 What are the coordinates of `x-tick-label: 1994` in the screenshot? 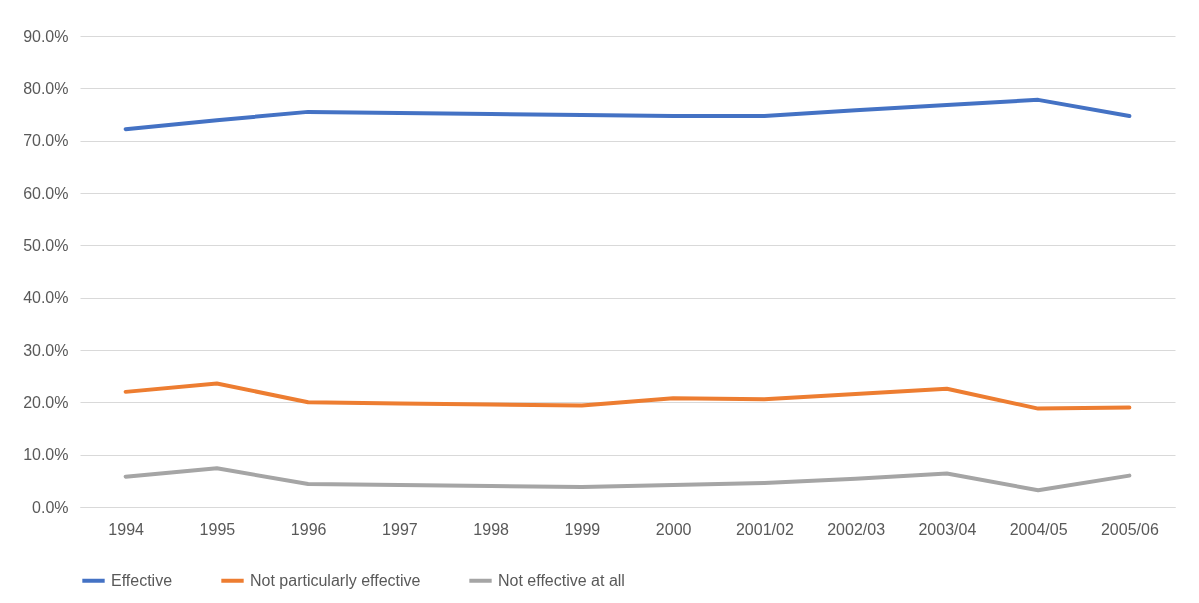 It's located at (126, 529).